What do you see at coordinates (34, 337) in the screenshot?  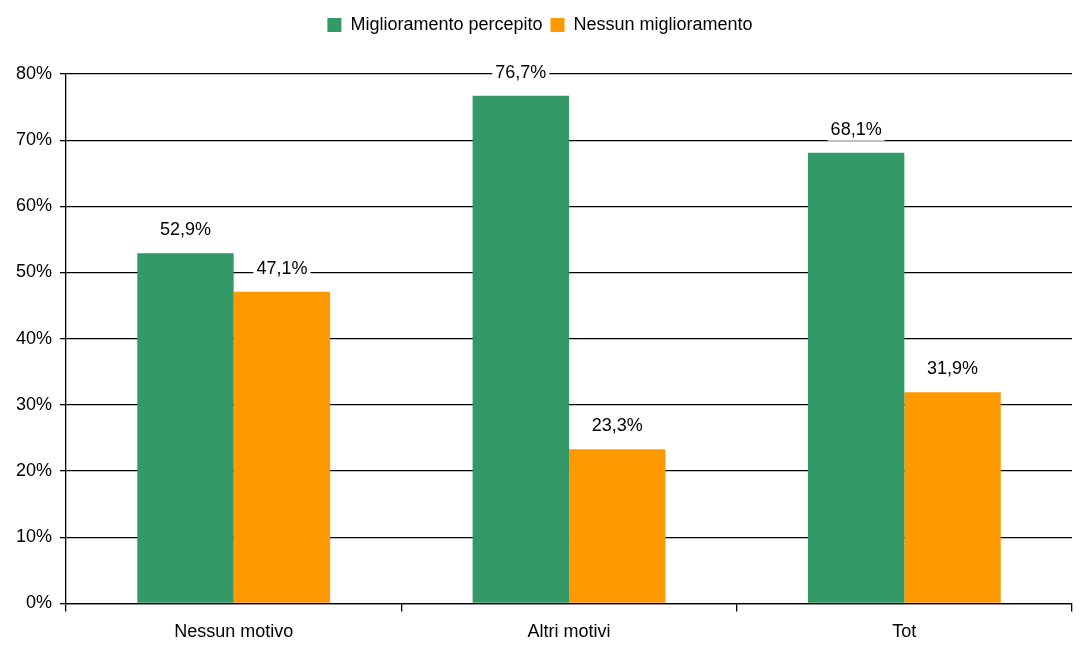 I see `y-tick-label: 40%` at bounding box center [34, 337].